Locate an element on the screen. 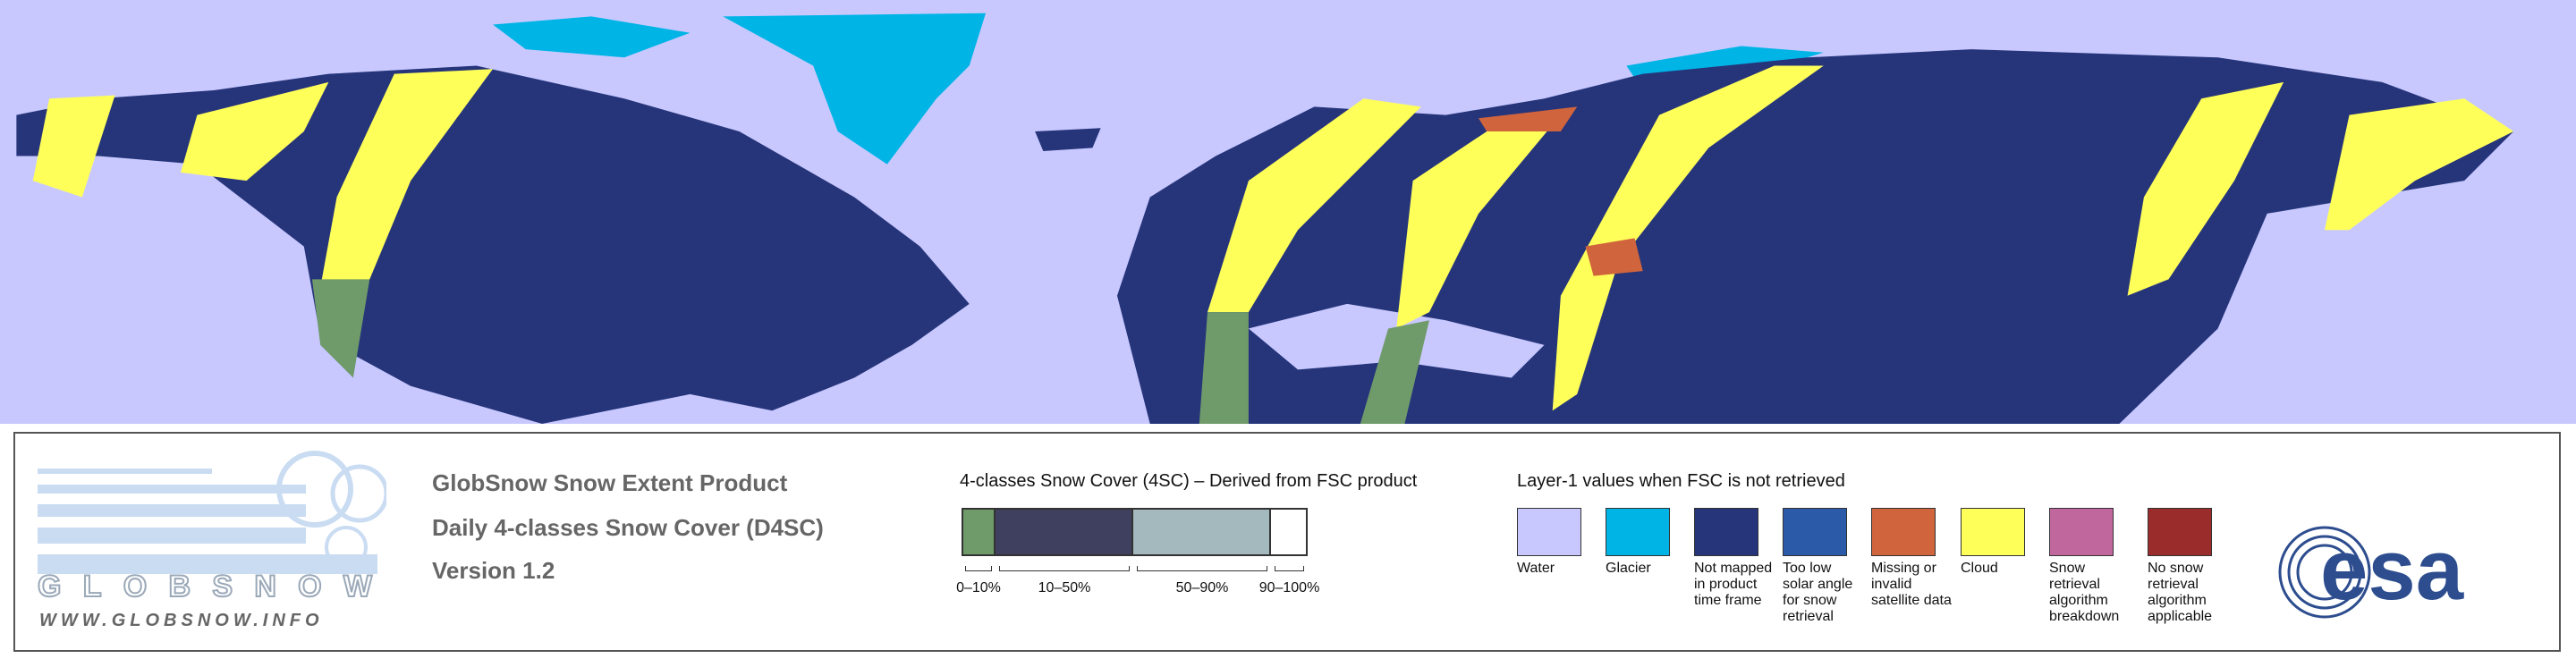 The height and width of the screenshot is (667, 2576). layer1-title: Layer-1 values when FSC is not retrieved is located at coordinates (1681, 481).